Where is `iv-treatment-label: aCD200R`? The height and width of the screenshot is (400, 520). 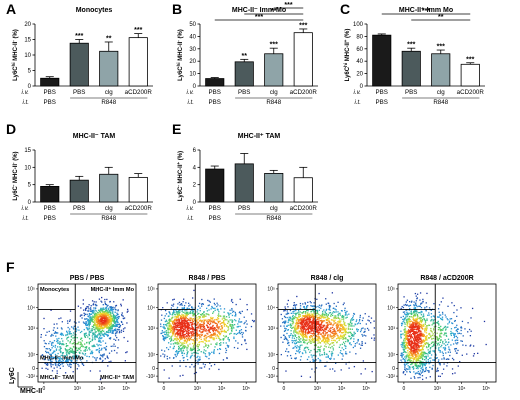
iv-treatment-label: aCD200R is located at coordinates (304, 92).